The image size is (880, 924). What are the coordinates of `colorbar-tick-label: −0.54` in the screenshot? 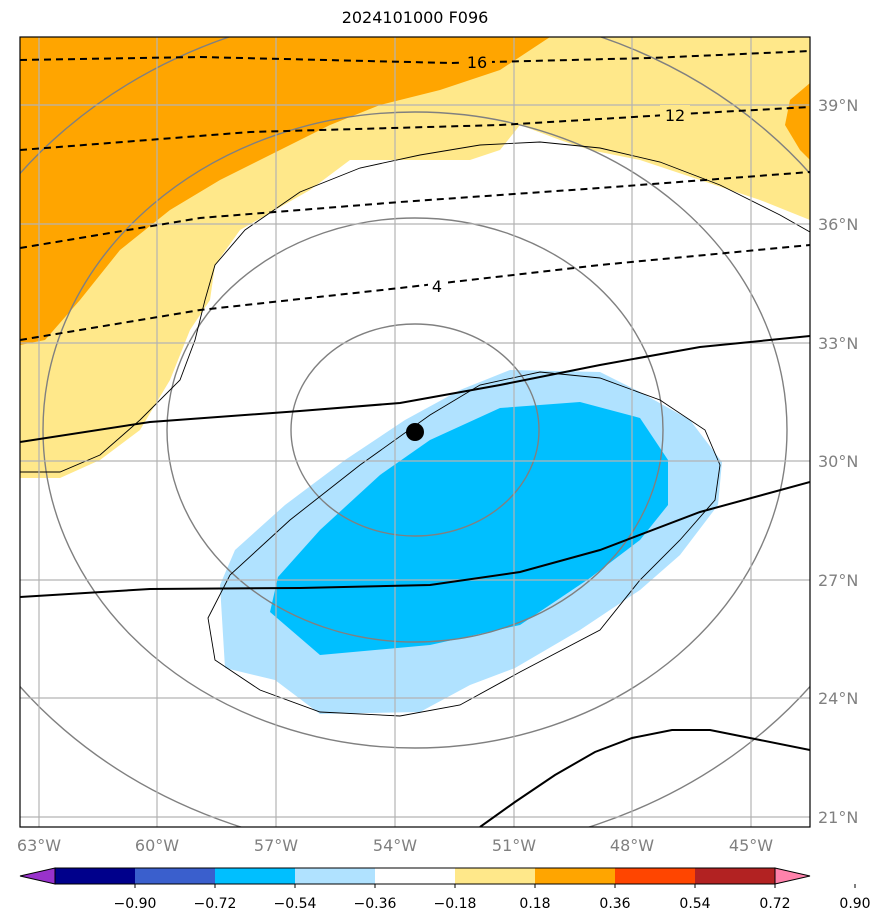 It's located at (295, 904).